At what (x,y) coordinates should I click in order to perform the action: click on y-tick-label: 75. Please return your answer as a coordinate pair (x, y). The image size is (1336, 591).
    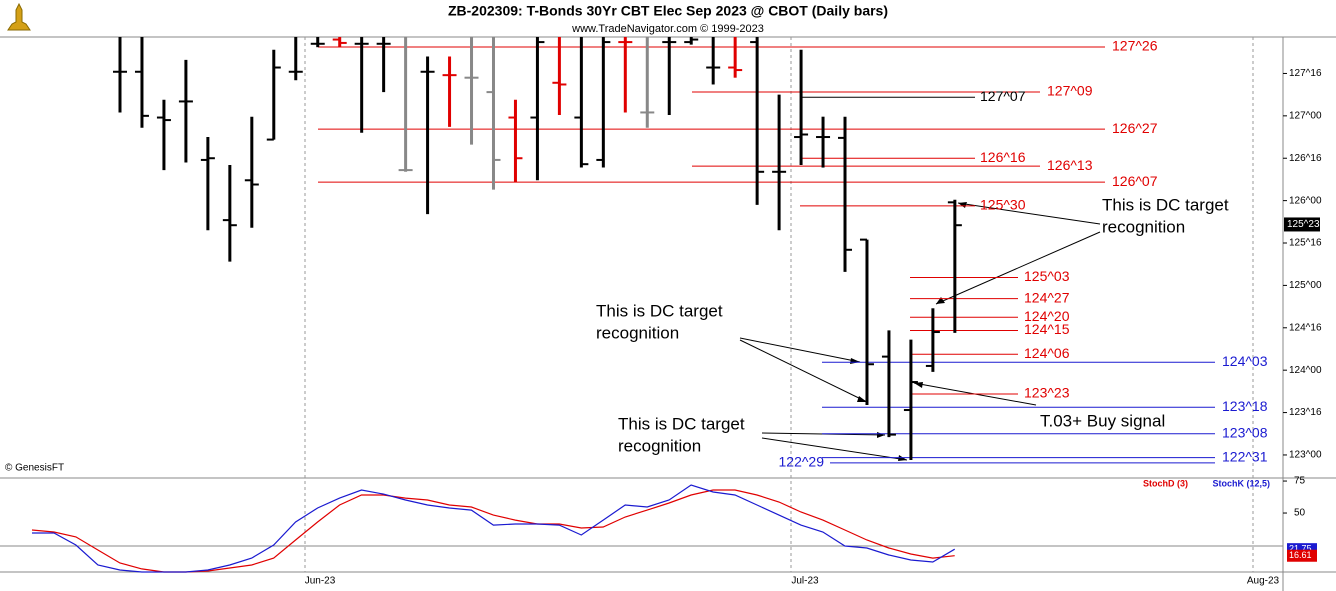
    Looking at the image, I should click on (1300, 481).